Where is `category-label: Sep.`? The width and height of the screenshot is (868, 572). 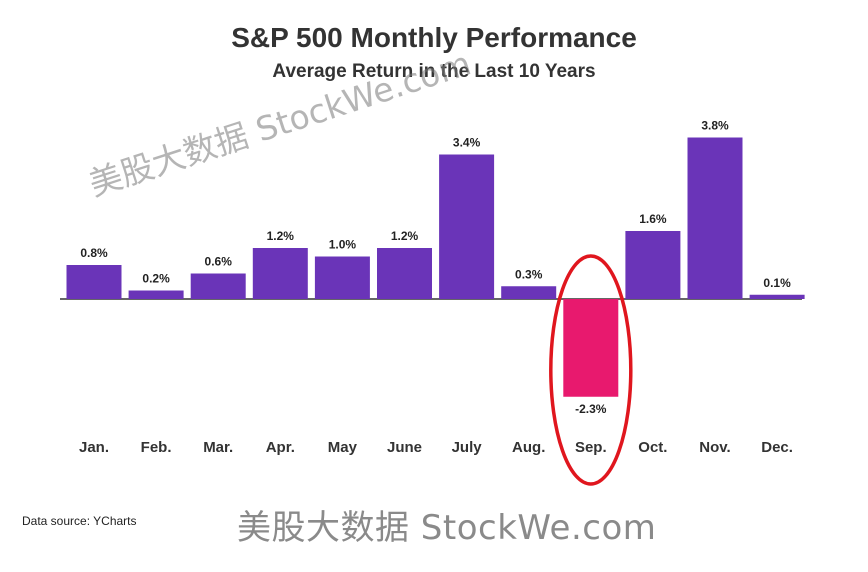 category-label: Sep. is located at coordinates (591, 447).